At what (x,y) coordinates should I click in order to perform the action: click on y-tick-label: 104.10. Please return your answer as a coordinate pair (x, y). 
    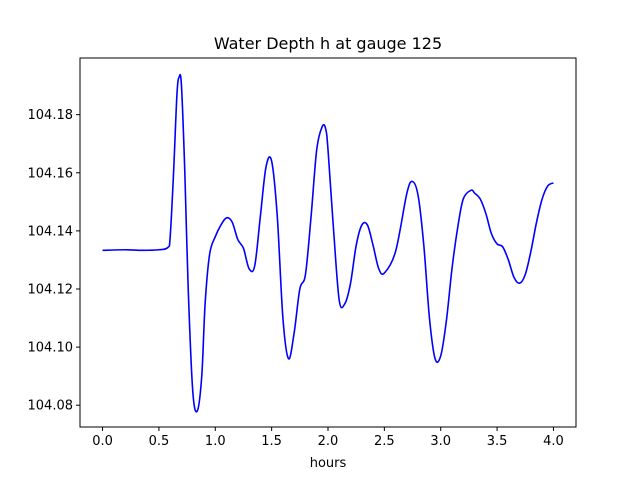
    Looking at the image, I should click on (51, 348).